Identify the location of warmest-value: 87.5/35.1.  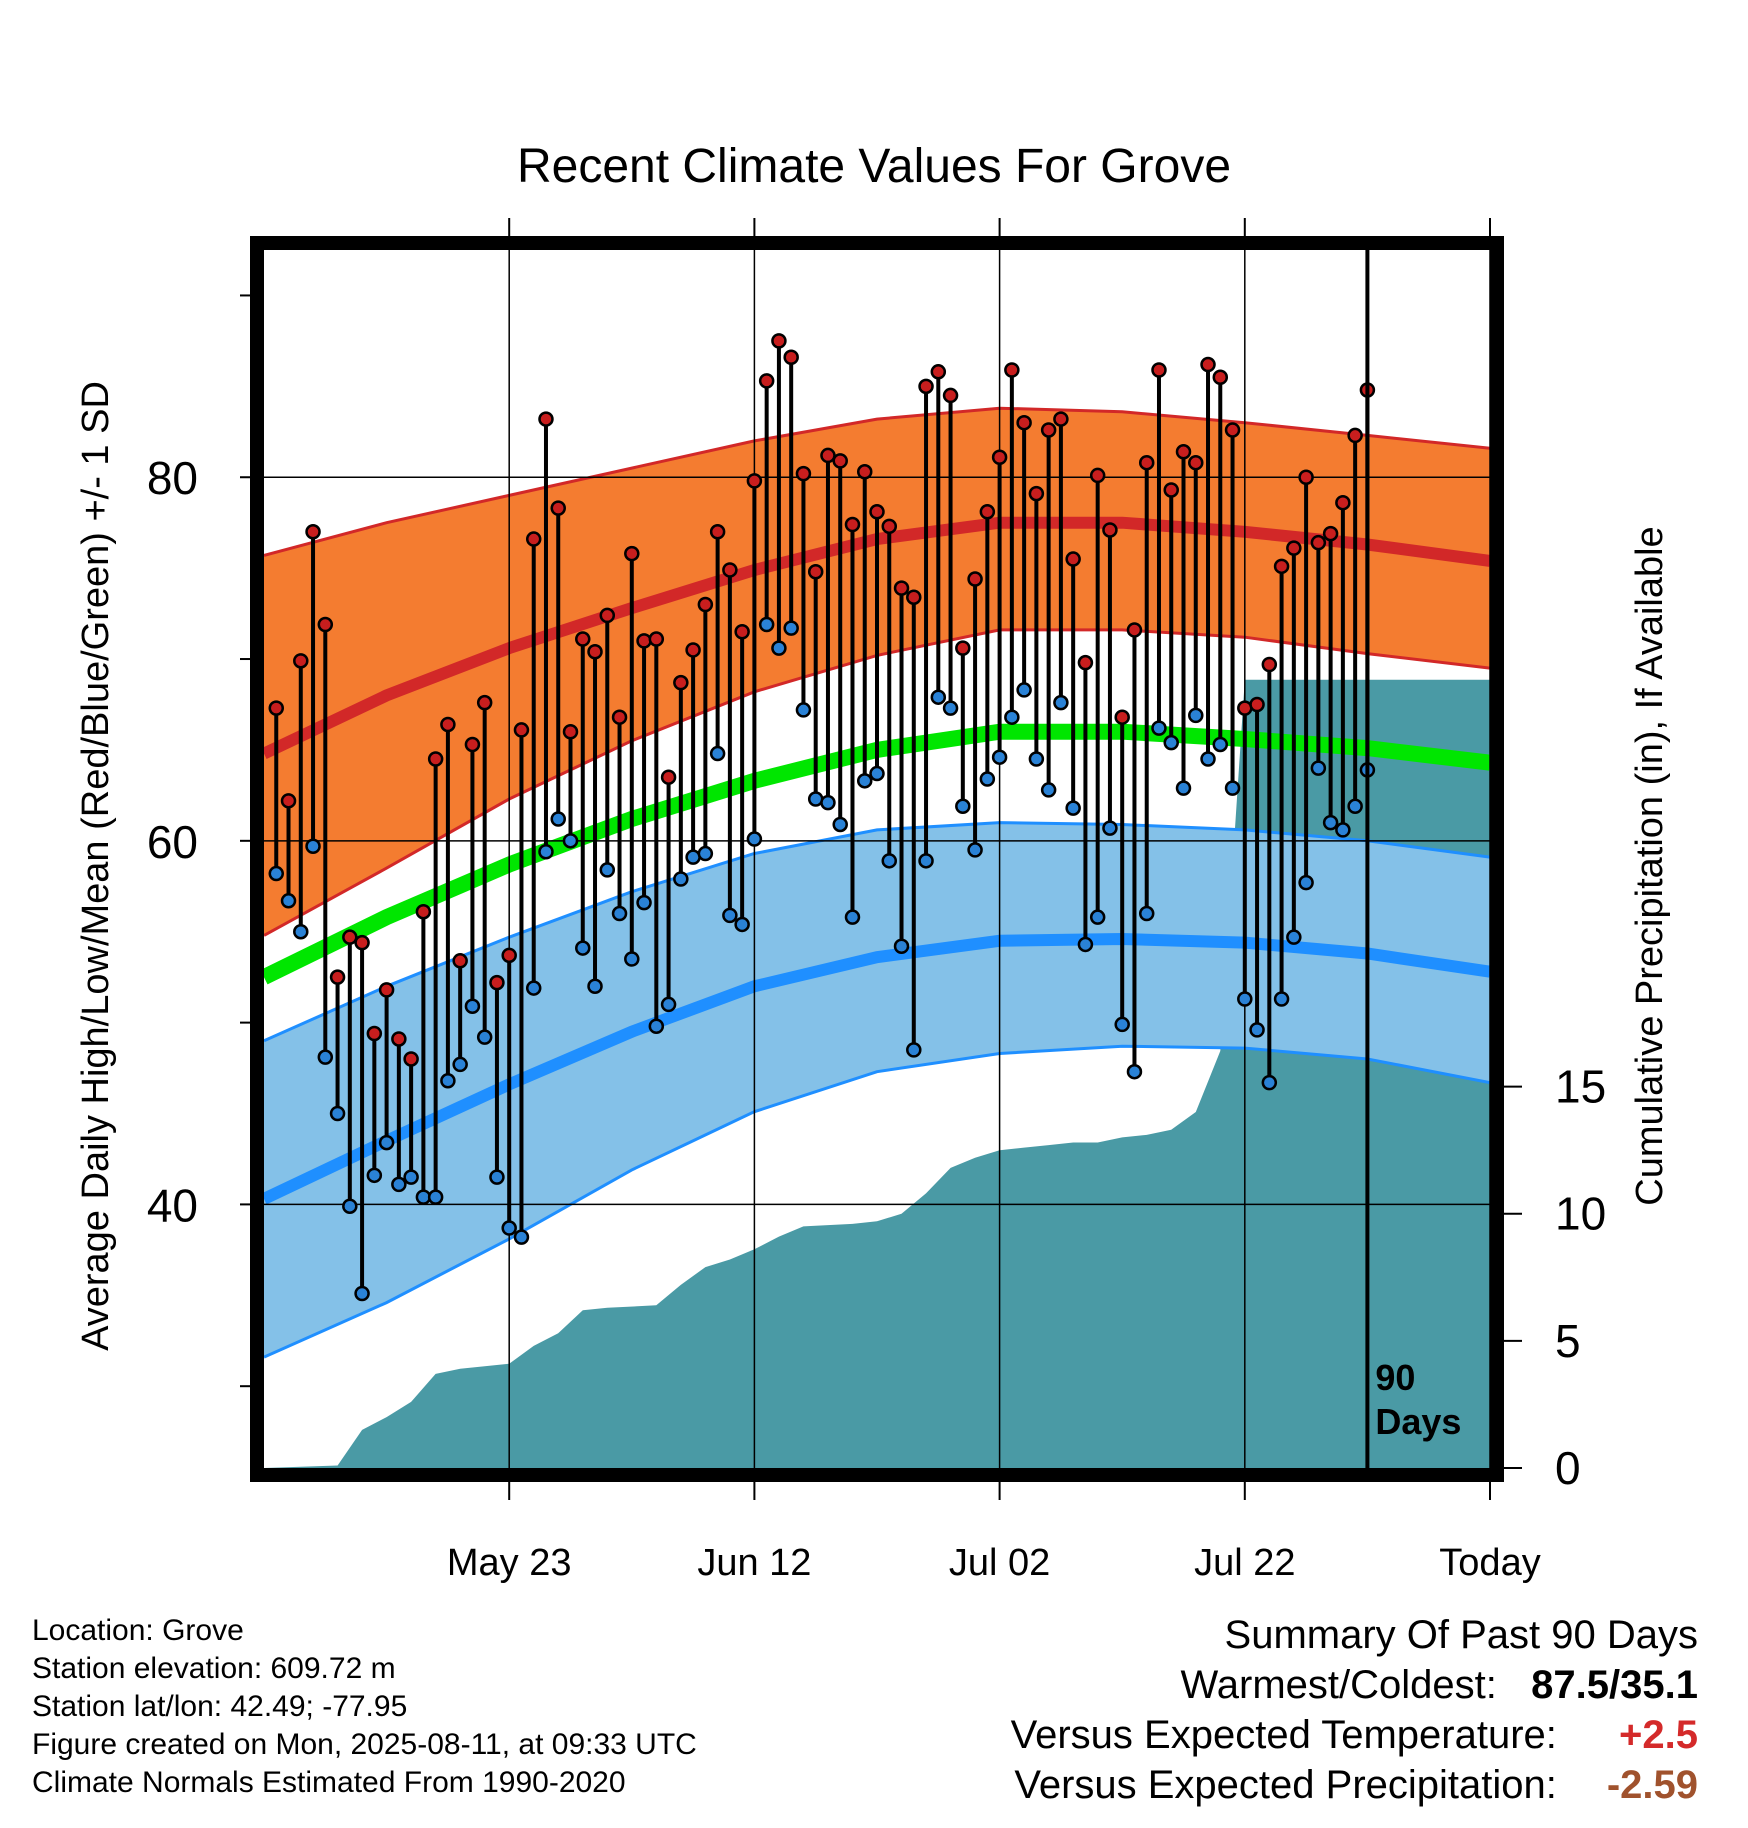
(1614, 1685).